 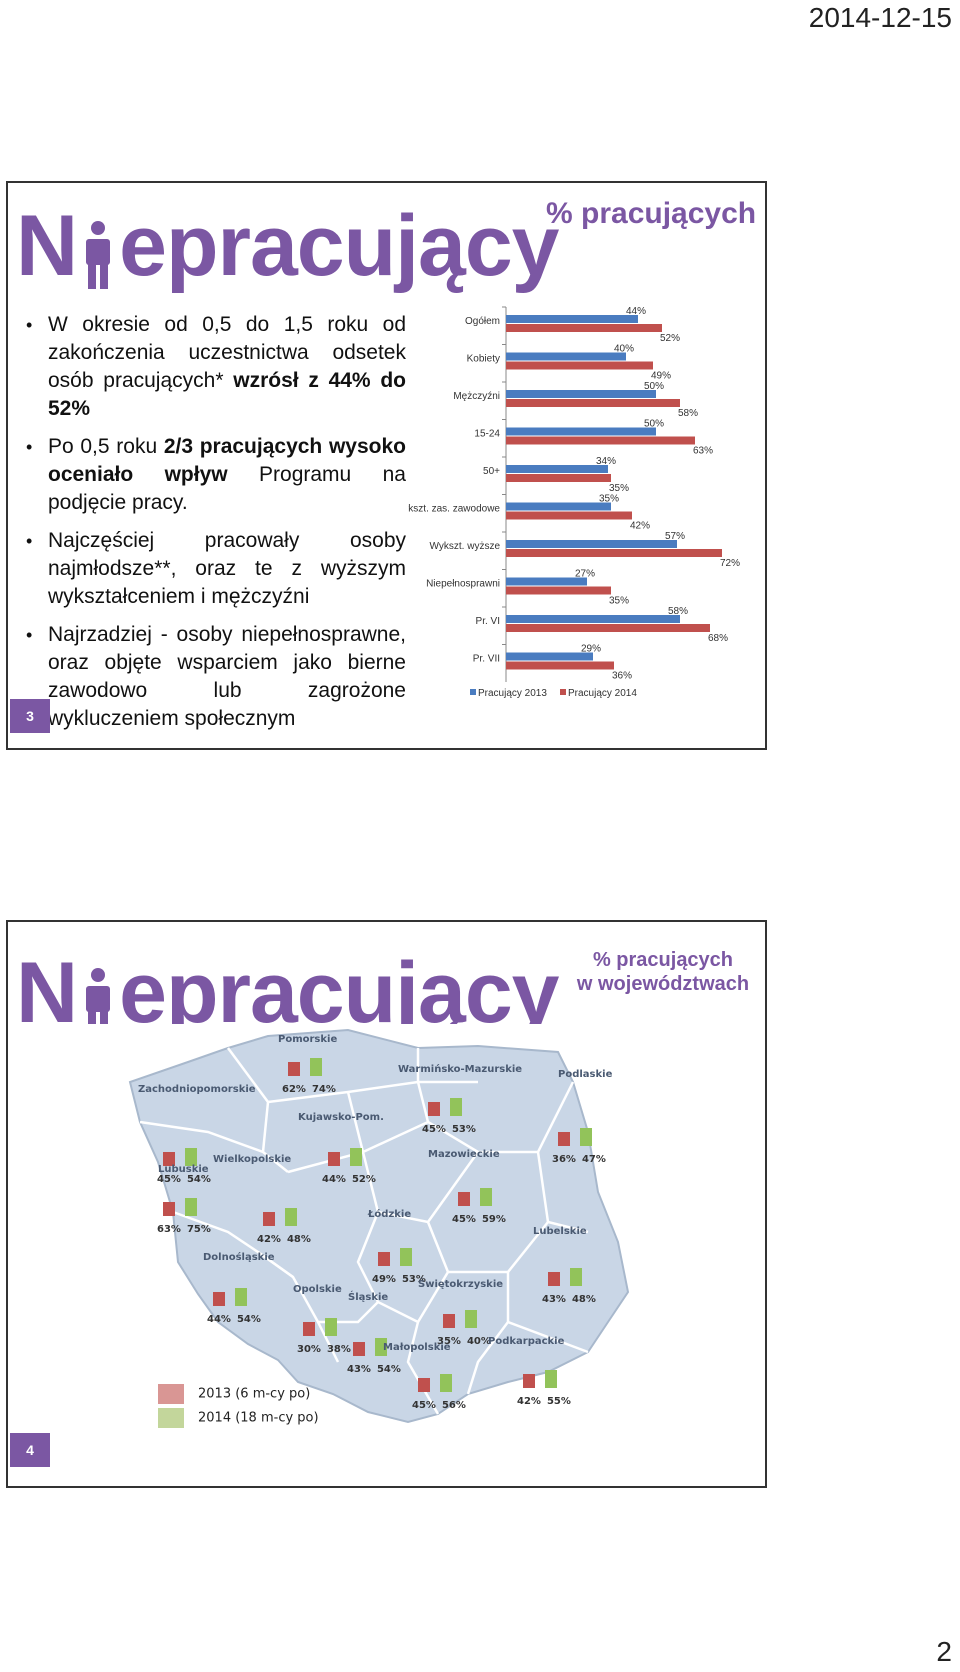 I want to click on region-name: Lubelskie, so click(x=560, y=1231).